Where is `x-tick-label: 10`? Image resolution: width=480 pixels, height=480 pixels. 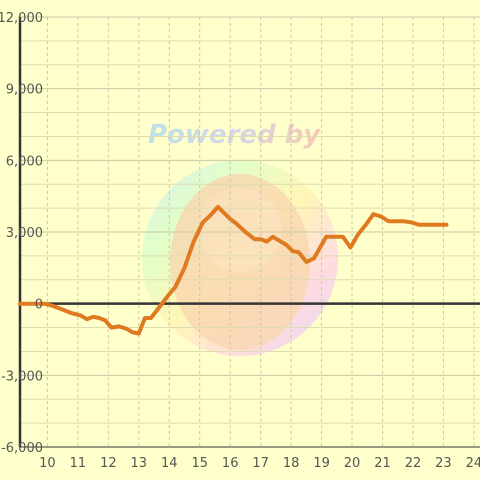 x-tick-label: 10 is located at coordinates (47, 463).